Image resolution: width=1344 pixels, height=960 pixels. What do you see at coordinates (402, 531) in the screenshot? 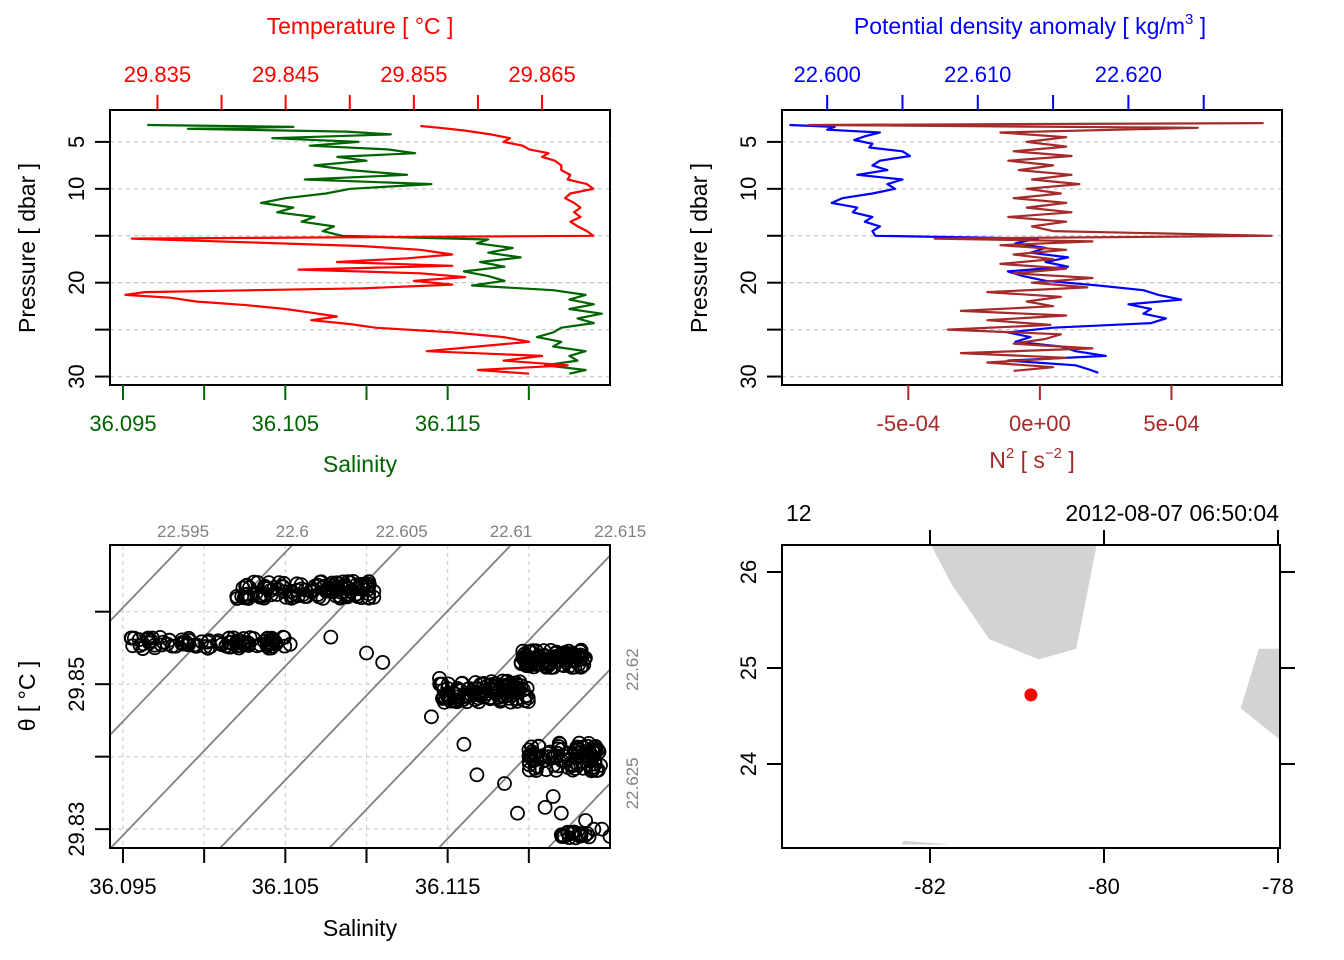
I see `isopycnal-label-top: 22.605` at bounding box center [402, 531].